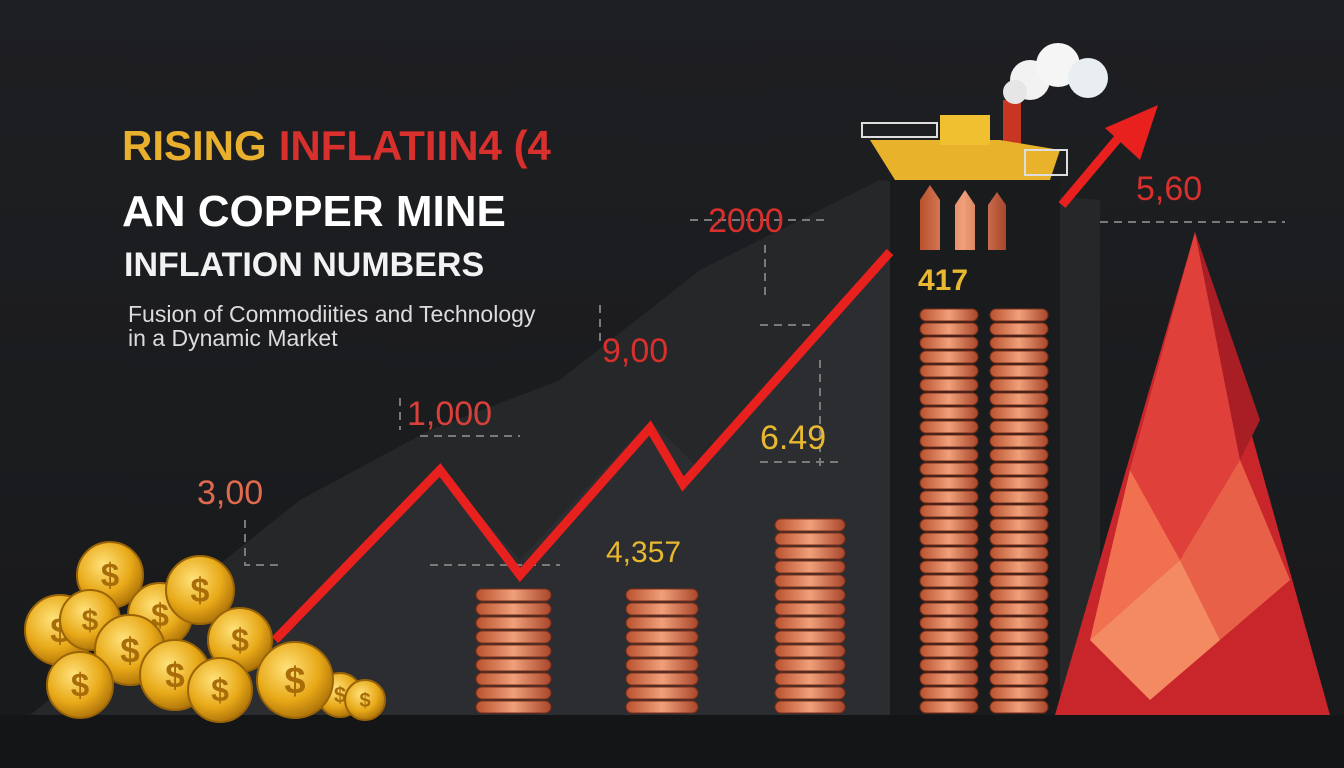 This screenshot has height=768, width=1344. I want to click on ground, so click(672, 741).